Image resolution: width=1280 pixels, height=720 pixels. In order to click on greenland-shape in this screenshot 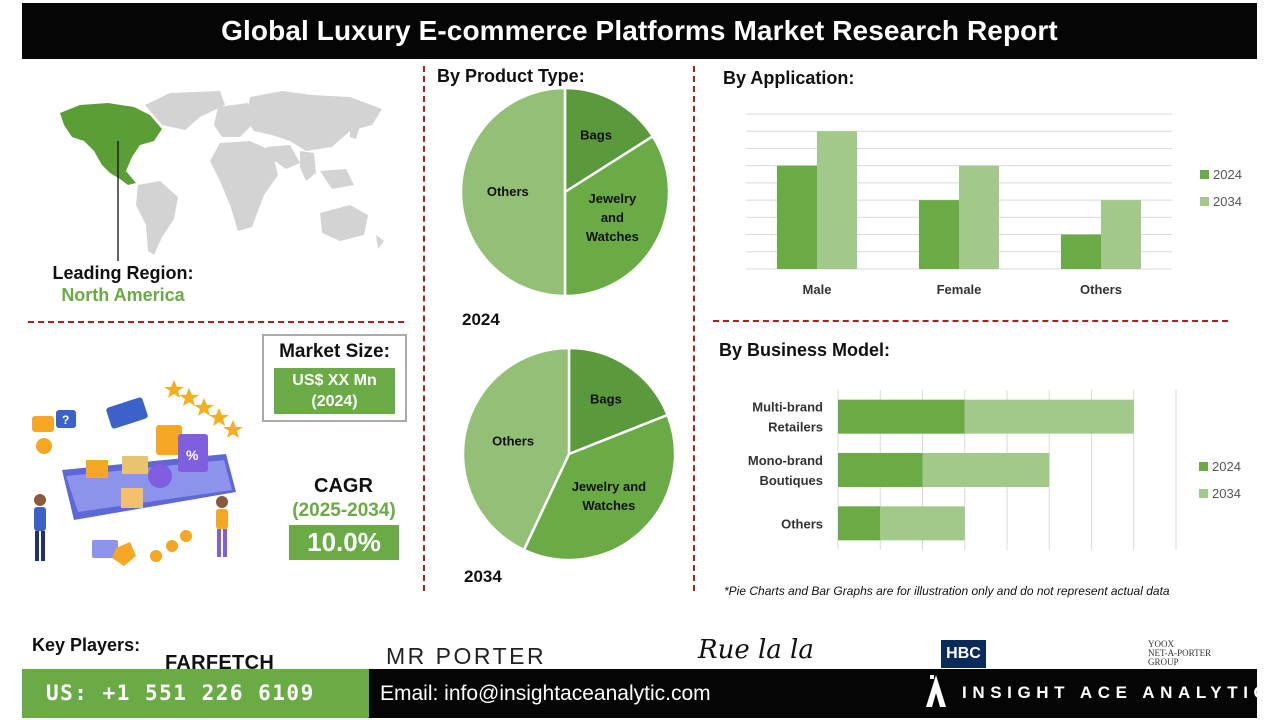, I will do `click(185, 110)`.